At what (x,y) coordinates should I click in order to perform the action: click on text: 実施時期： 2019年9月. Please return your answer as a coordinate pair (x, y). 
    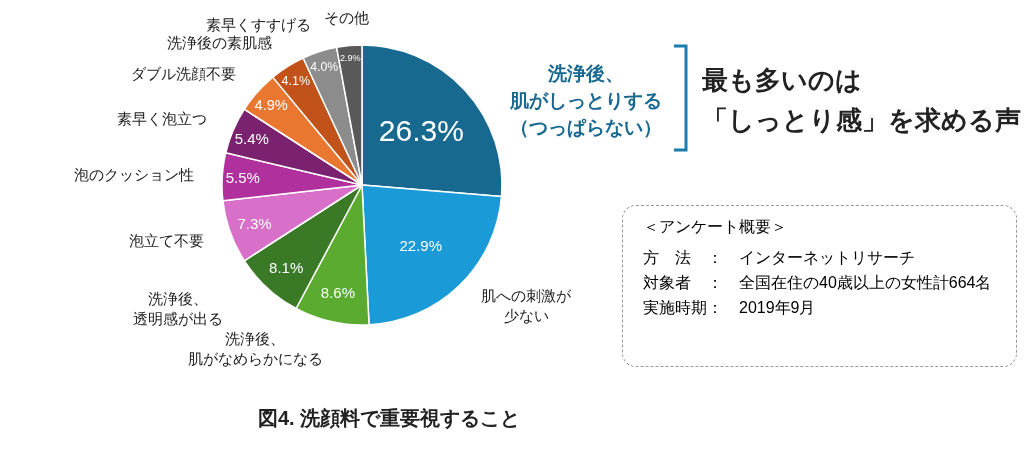
    Looking at the image, I should click on (730, 308).